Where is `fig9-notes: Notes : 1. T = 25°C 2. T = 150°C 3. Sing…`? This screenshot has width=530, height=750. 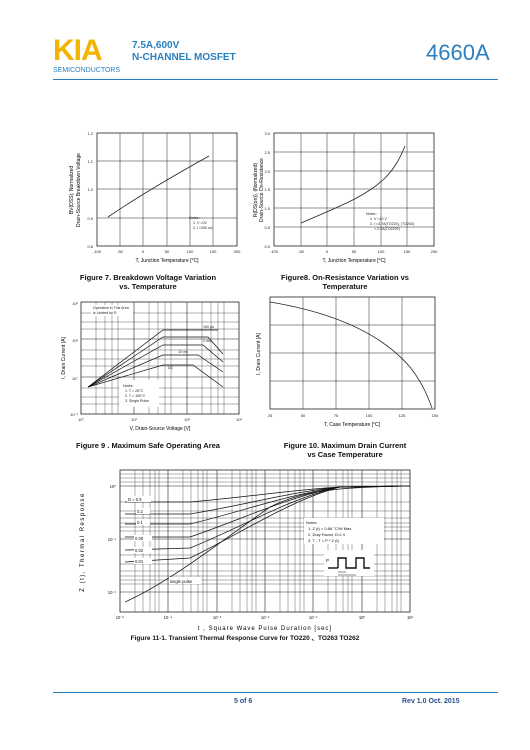 fig9-notes: Notes : 1. T = 25°C 2. T = 150°C 3. Sing… is located at coordinates (136, 393).